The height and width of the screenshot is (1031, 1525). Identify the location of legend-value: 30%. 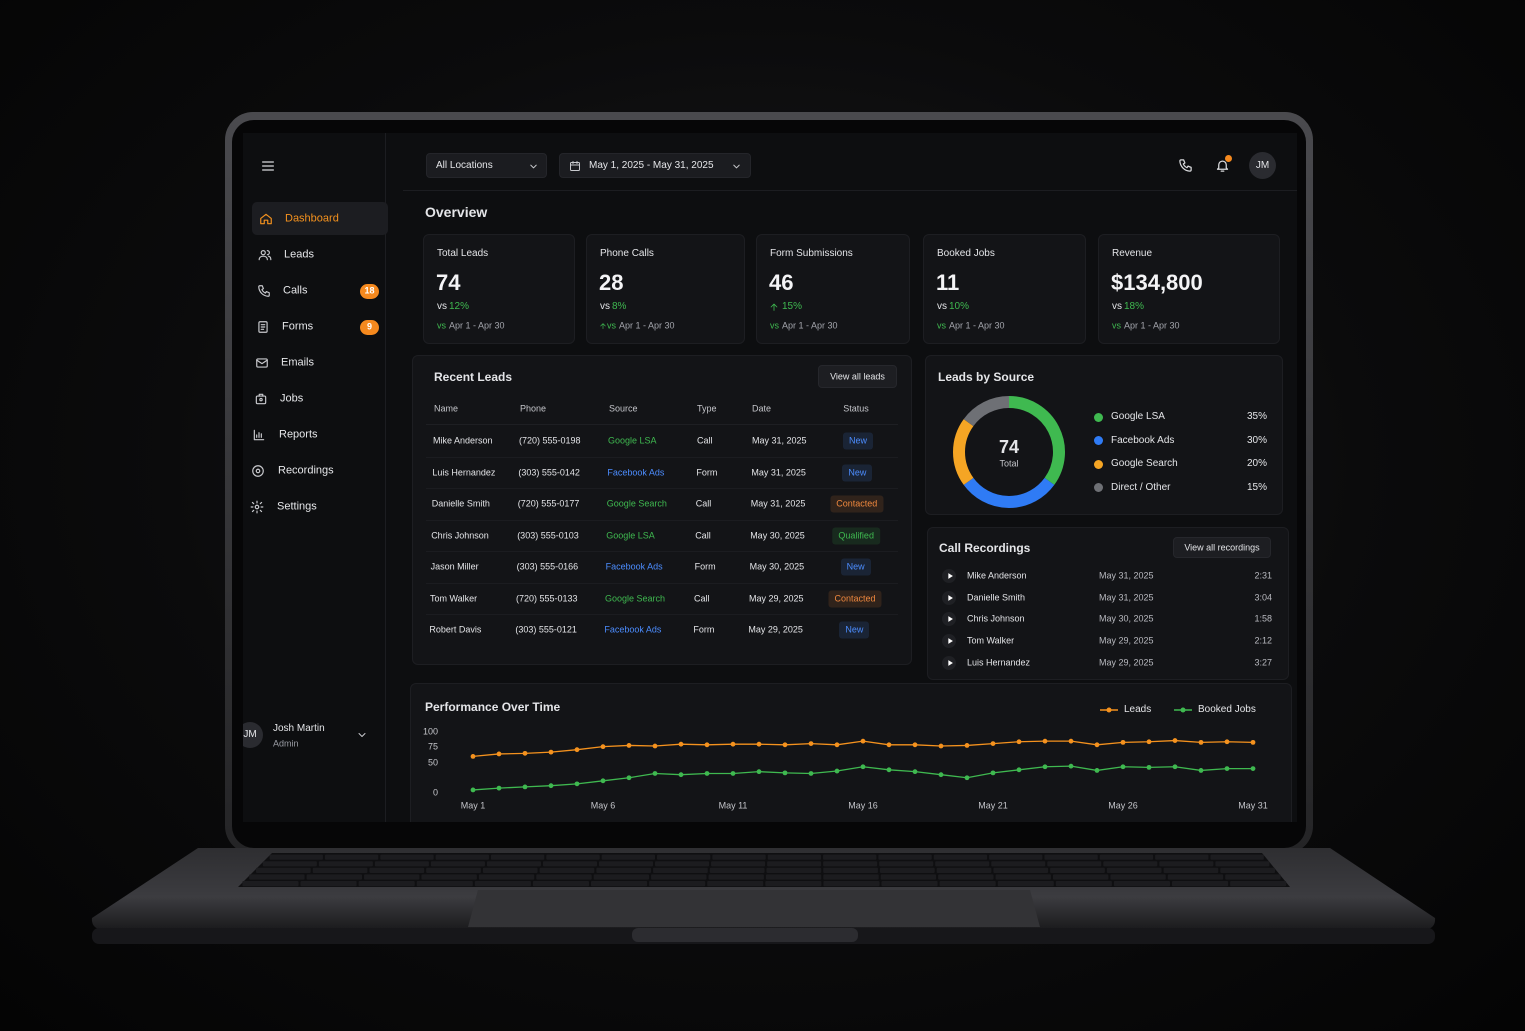
(1256, 440).